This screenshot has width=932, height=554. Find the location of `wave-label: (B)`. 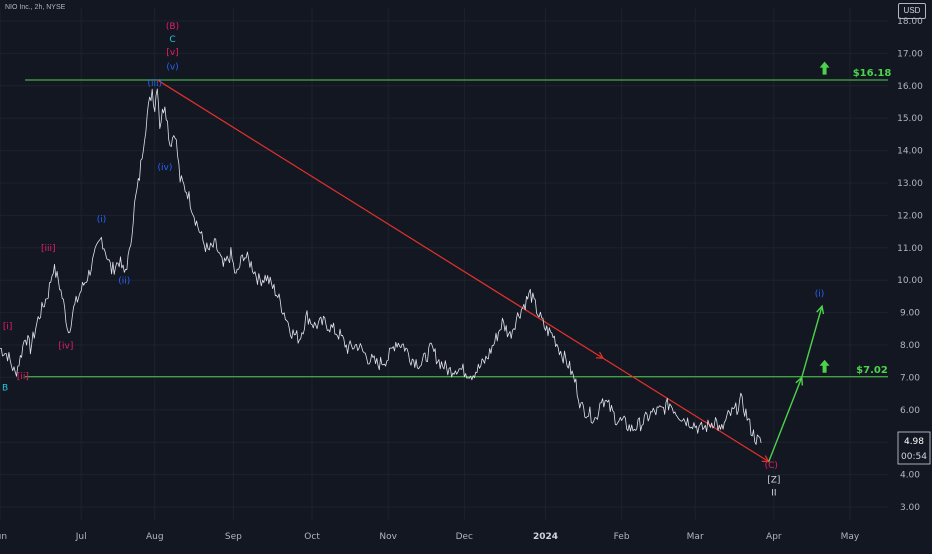

wave-label: (B) is located at coordinates (172, 27).